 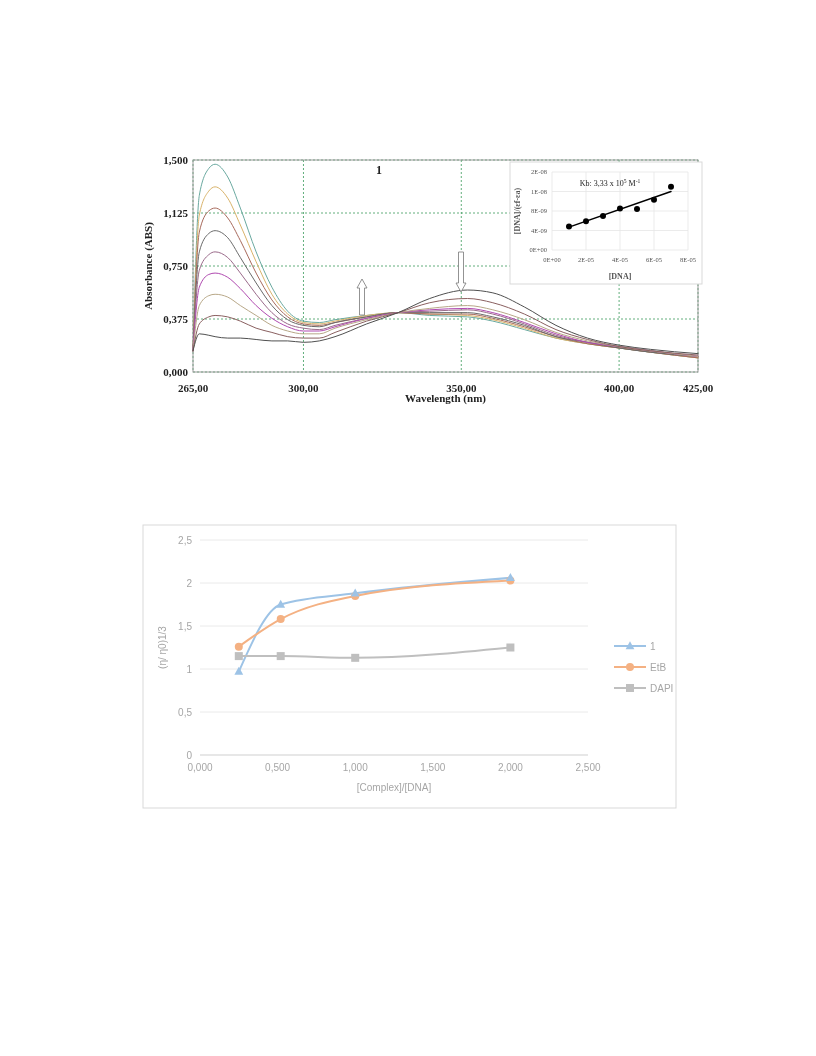 I want to click on x-tick-label: 425,00, so click(x=698, y=388).